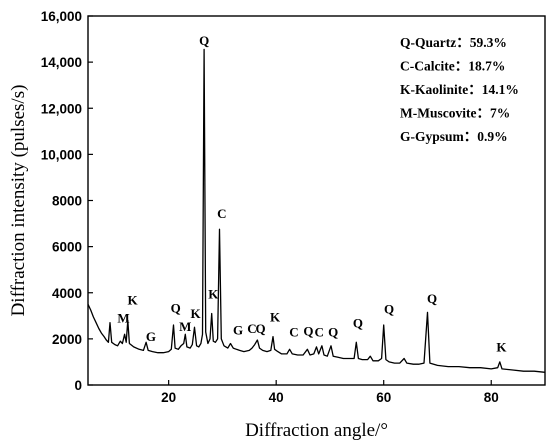  I want to click on y-tick-label: 12,000, so click(61, 108).